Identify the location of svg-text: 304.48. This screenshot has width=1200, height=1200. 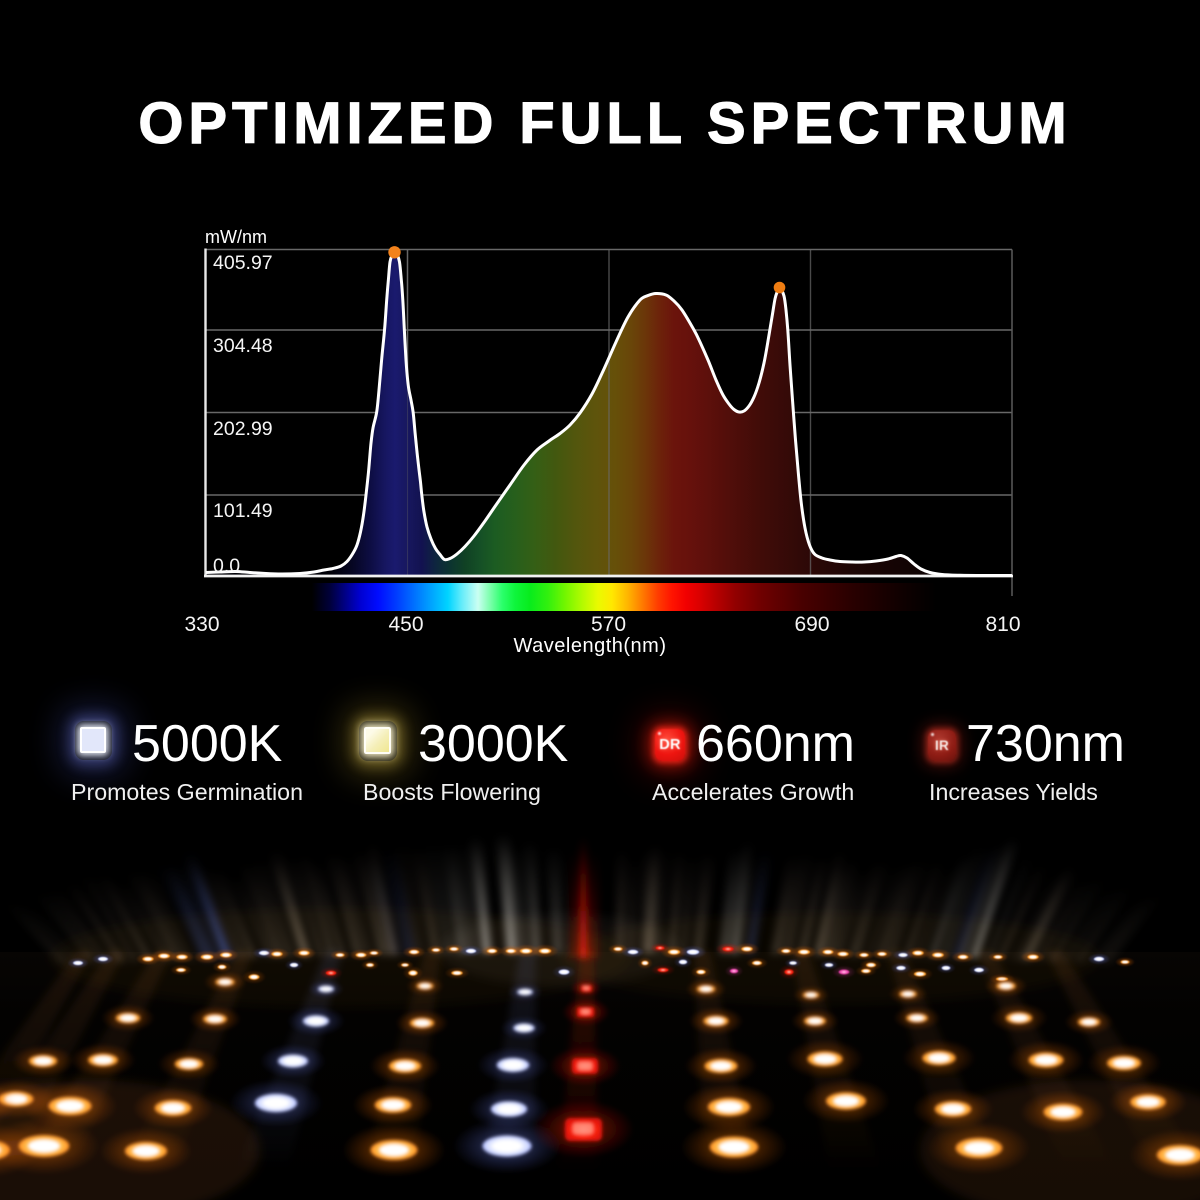
(243, 346).